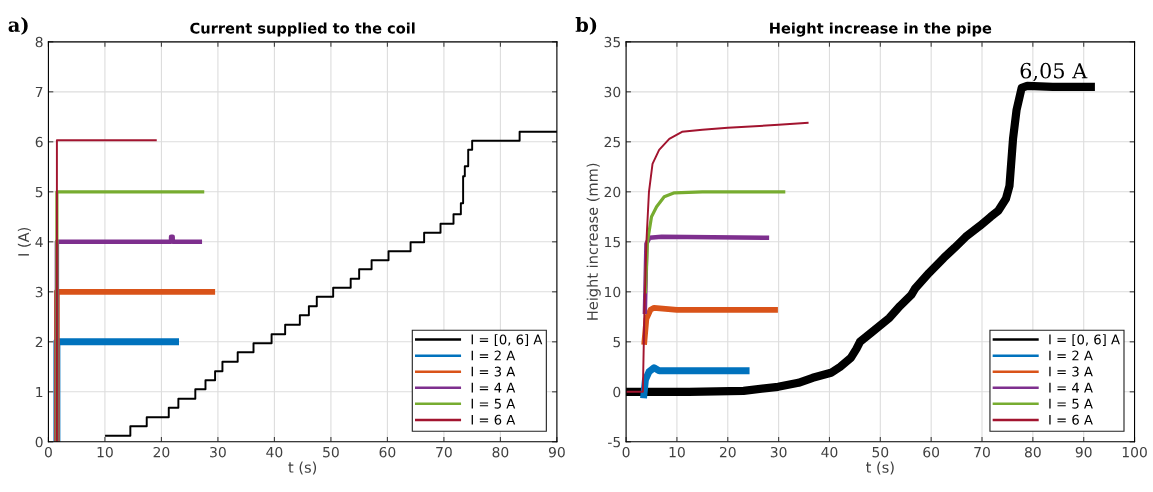 Image resolution: width=1153 pixels, height=492 pixels. Describe the element at coordinates (612, 92) in the screenshot. I see `y-tick-label: 30` at that location.